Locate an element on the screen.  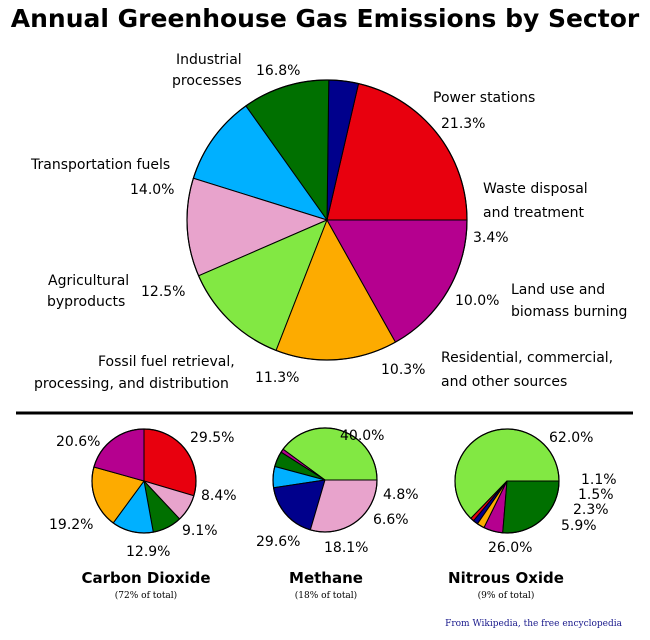
co2-pct-transport: 19.2% is located at coordinates (71, 525).